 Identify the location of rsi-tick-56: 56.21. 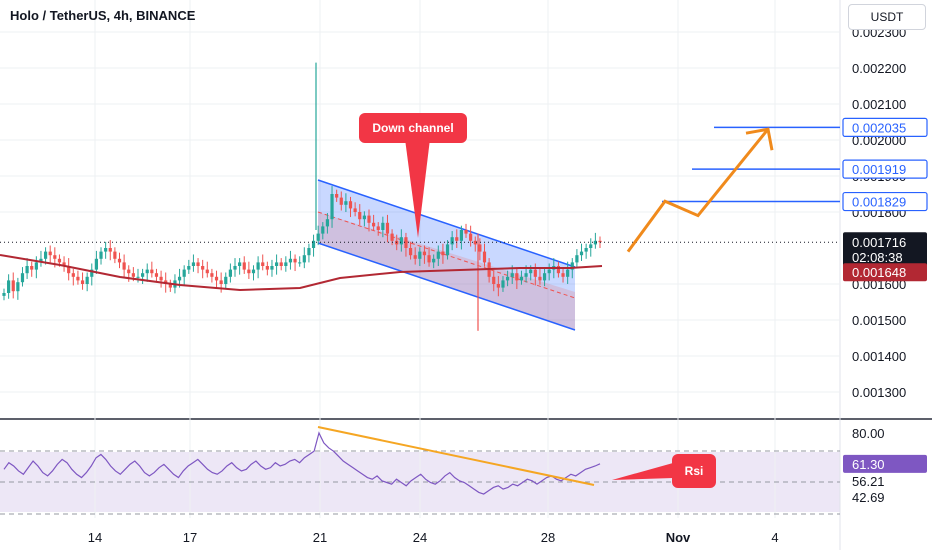
(868, 481).